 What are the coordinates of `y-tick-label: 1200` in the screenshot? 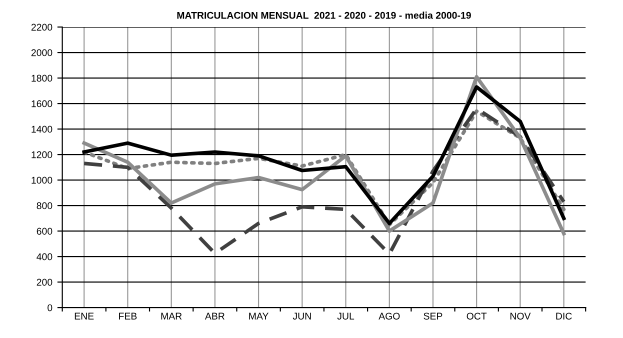 It's located at (42, 154).